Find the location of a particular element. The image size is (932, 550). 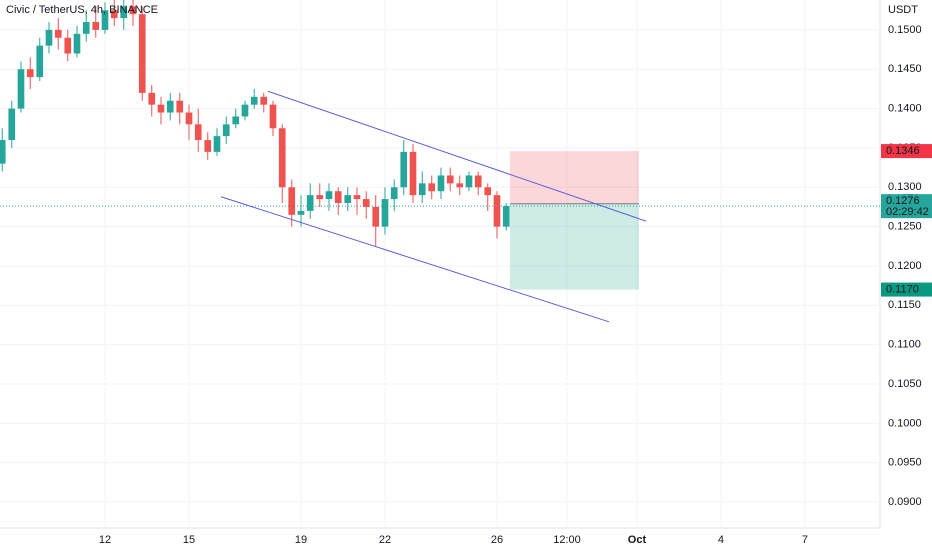

y-tick-label: 0.1300 is located at coordinates (905, 187).